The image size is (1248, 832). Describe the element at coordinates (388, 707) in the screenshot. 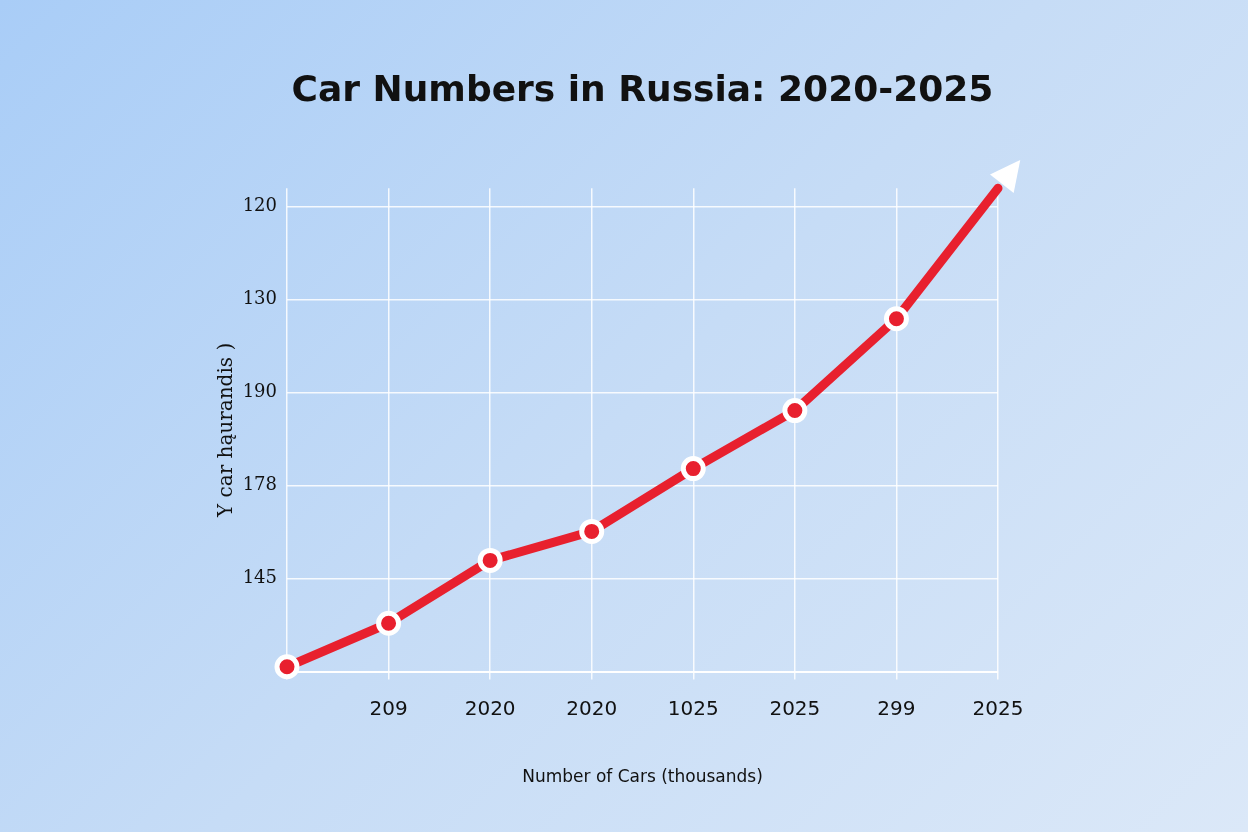

I see `x-tick-label: 209` at that location.